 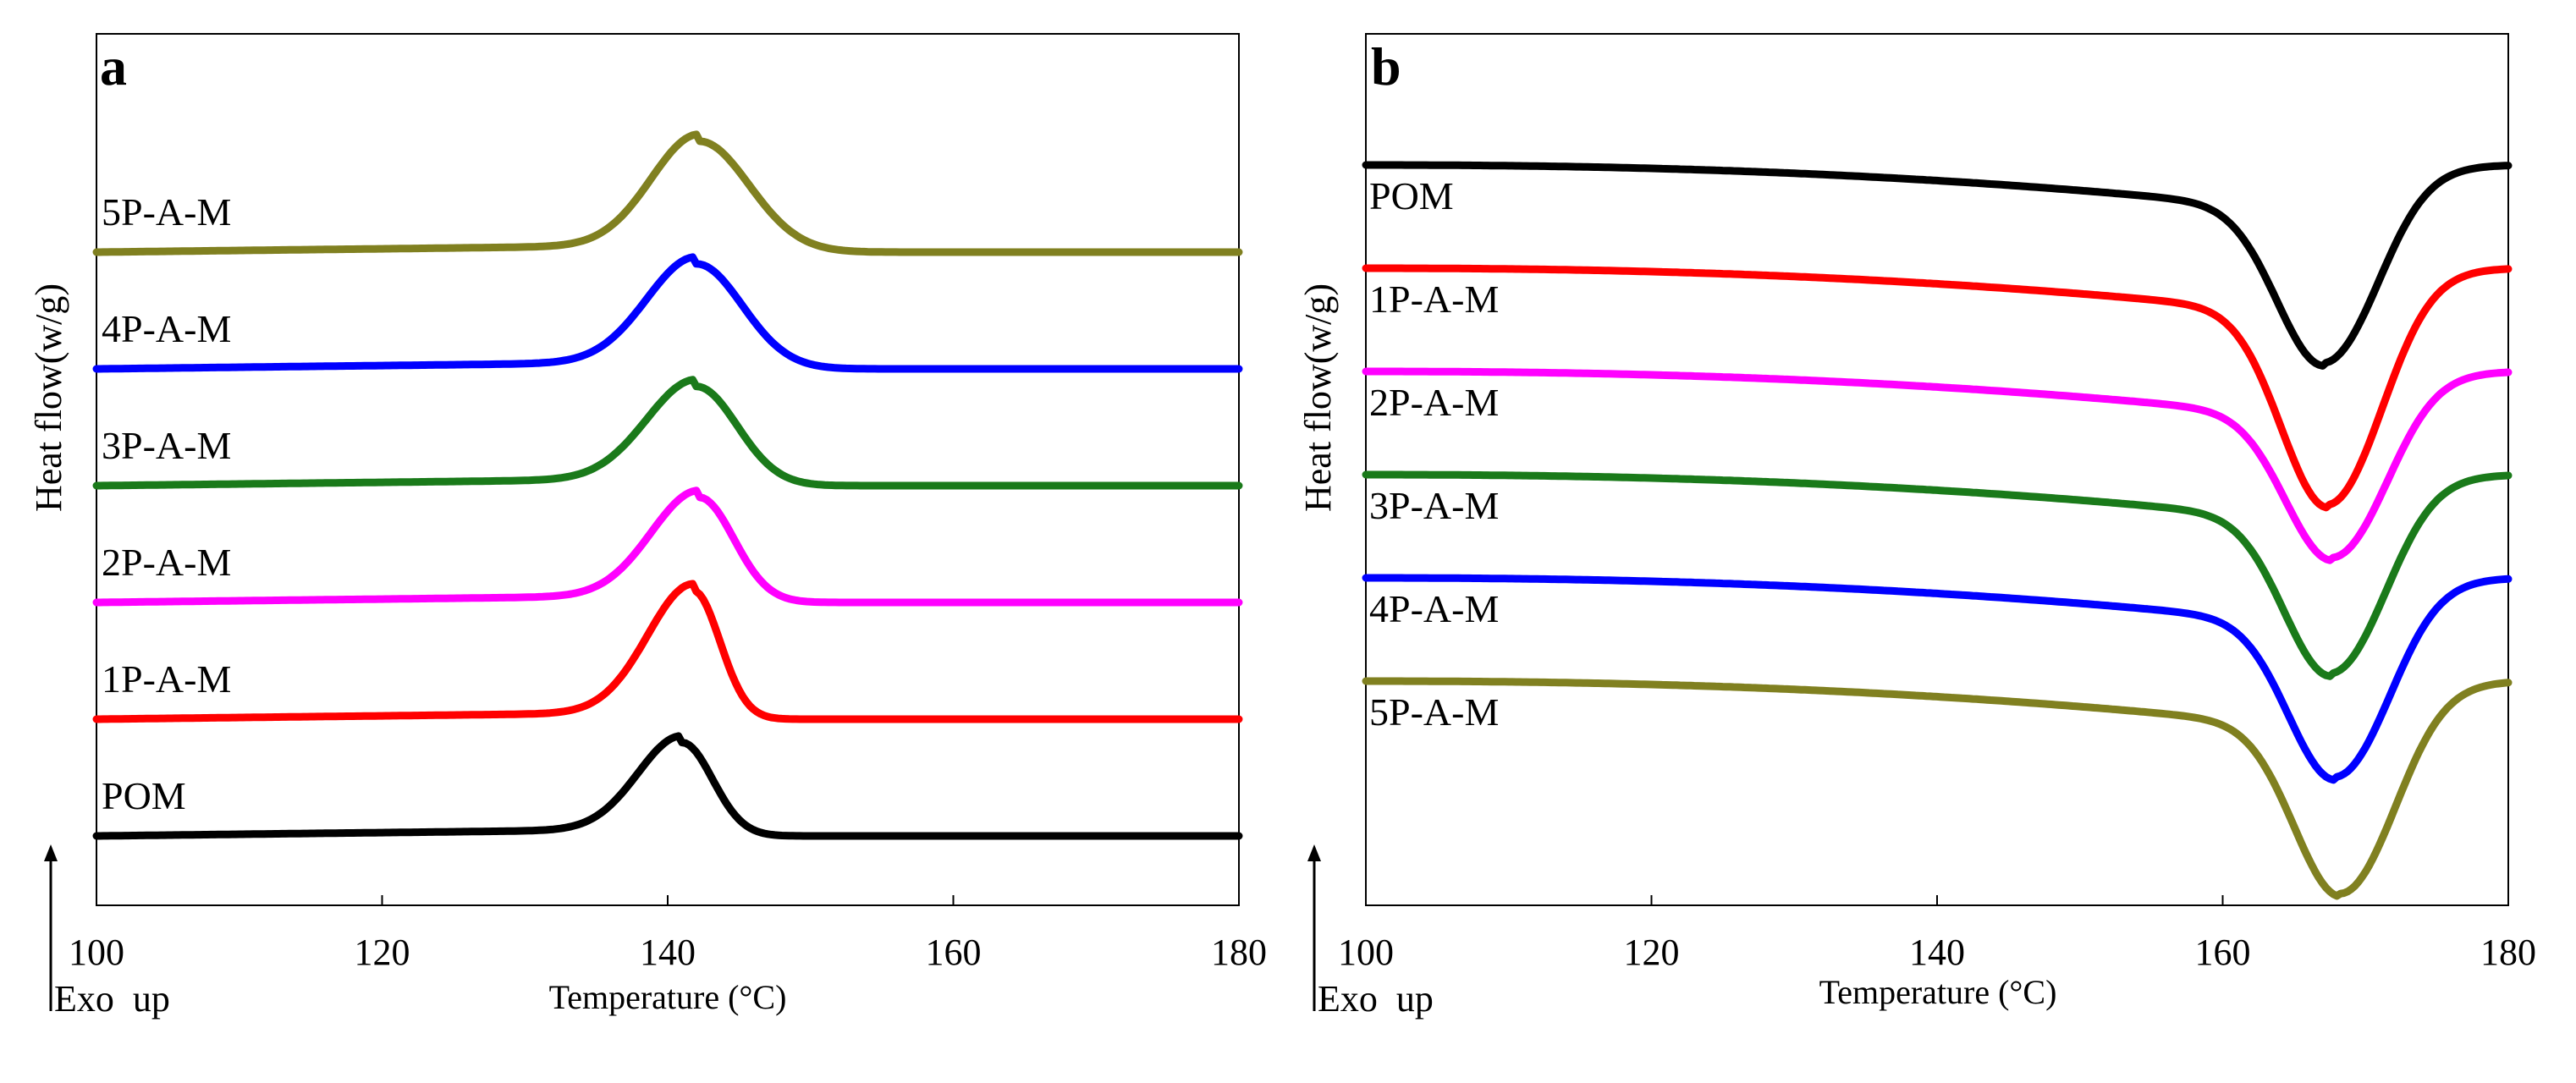 What do you see at coordinates (1937, 952) in the screenshot?
I see `panel-b-x-tick-label-140: 140` at bounding box center [1937, 952].